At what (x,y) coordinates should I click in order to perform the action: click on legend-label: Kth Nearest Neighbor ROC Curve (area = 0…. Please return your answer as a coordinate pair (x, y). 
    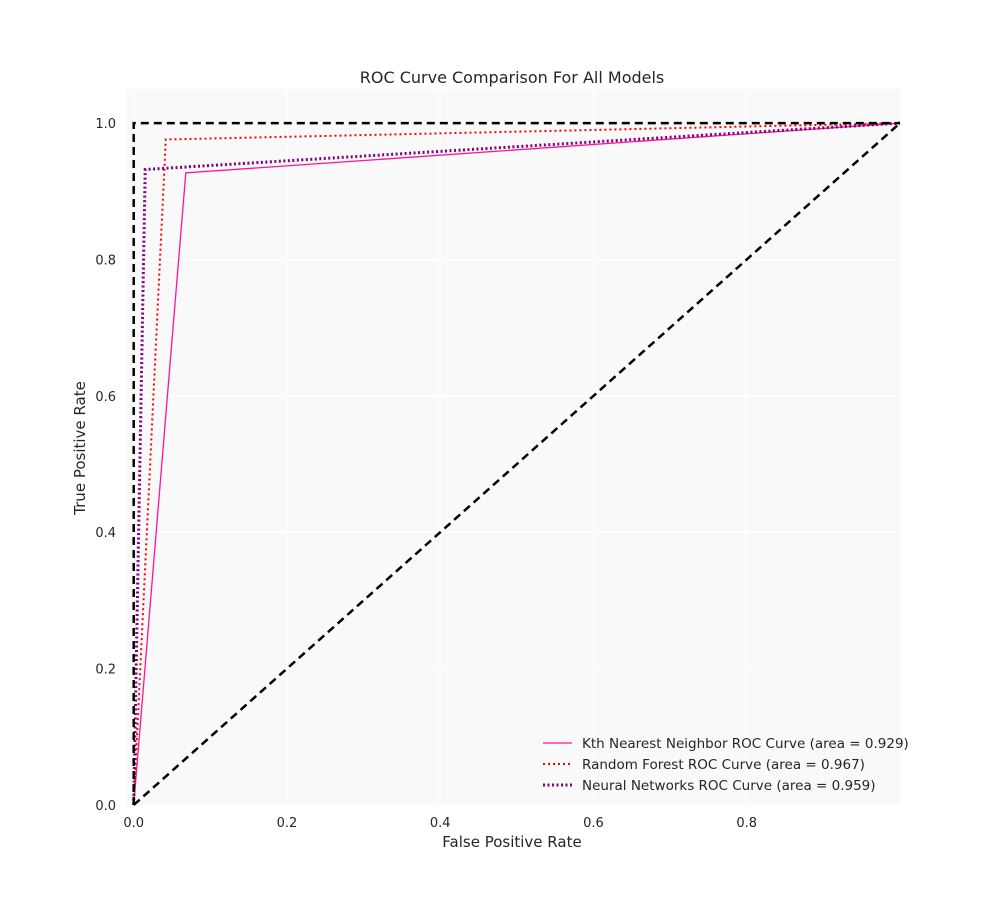
    Looking at the image, I should click on (745, 744).